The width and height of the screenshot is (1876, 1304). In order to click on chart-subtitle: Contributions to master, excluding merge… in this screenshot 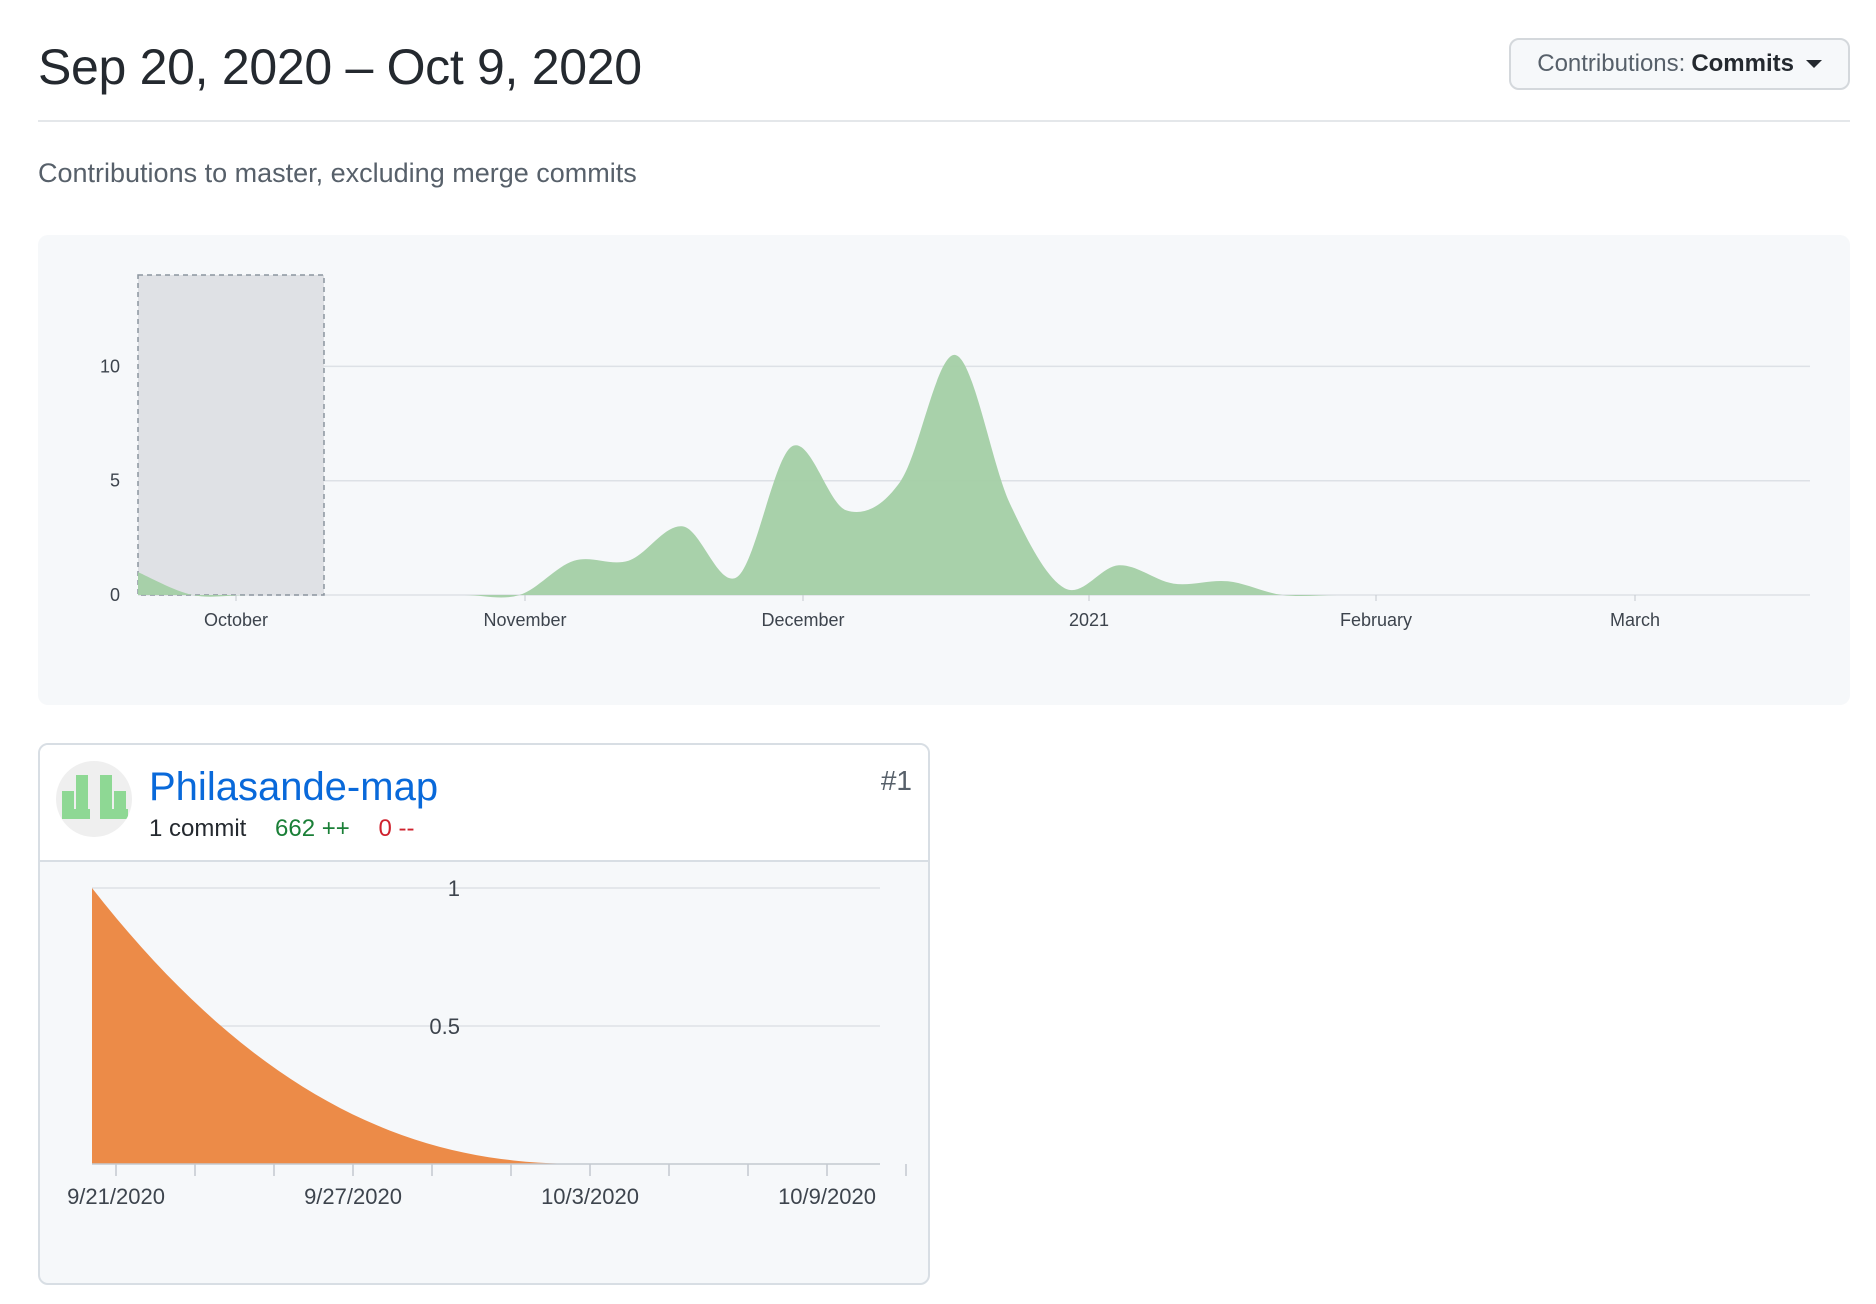, I will do `click(337, 173)`.